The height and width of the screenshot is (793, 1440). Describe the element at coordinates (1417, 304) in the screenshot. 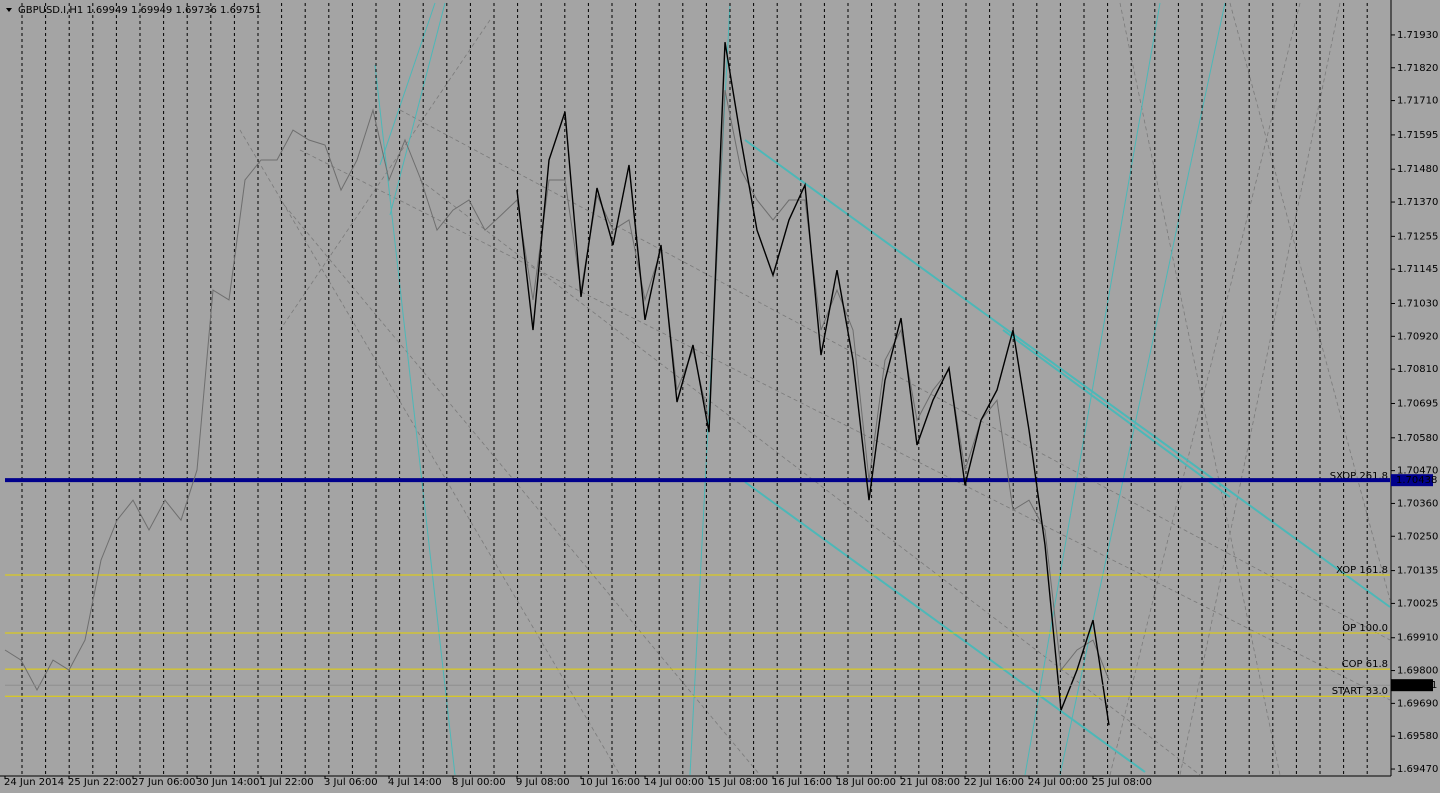

I see `y-tick-label: 1.71030` at that location.